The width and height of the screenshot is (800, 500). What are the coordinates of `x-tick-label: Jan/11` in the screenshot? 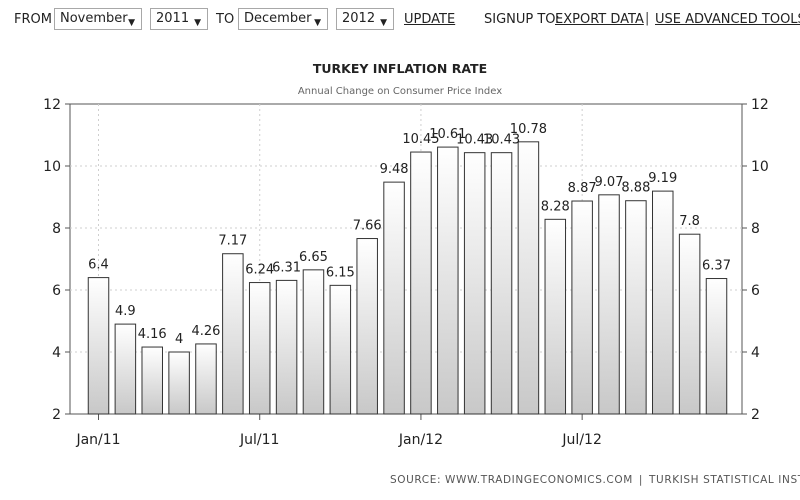 It's located at (97, 440).